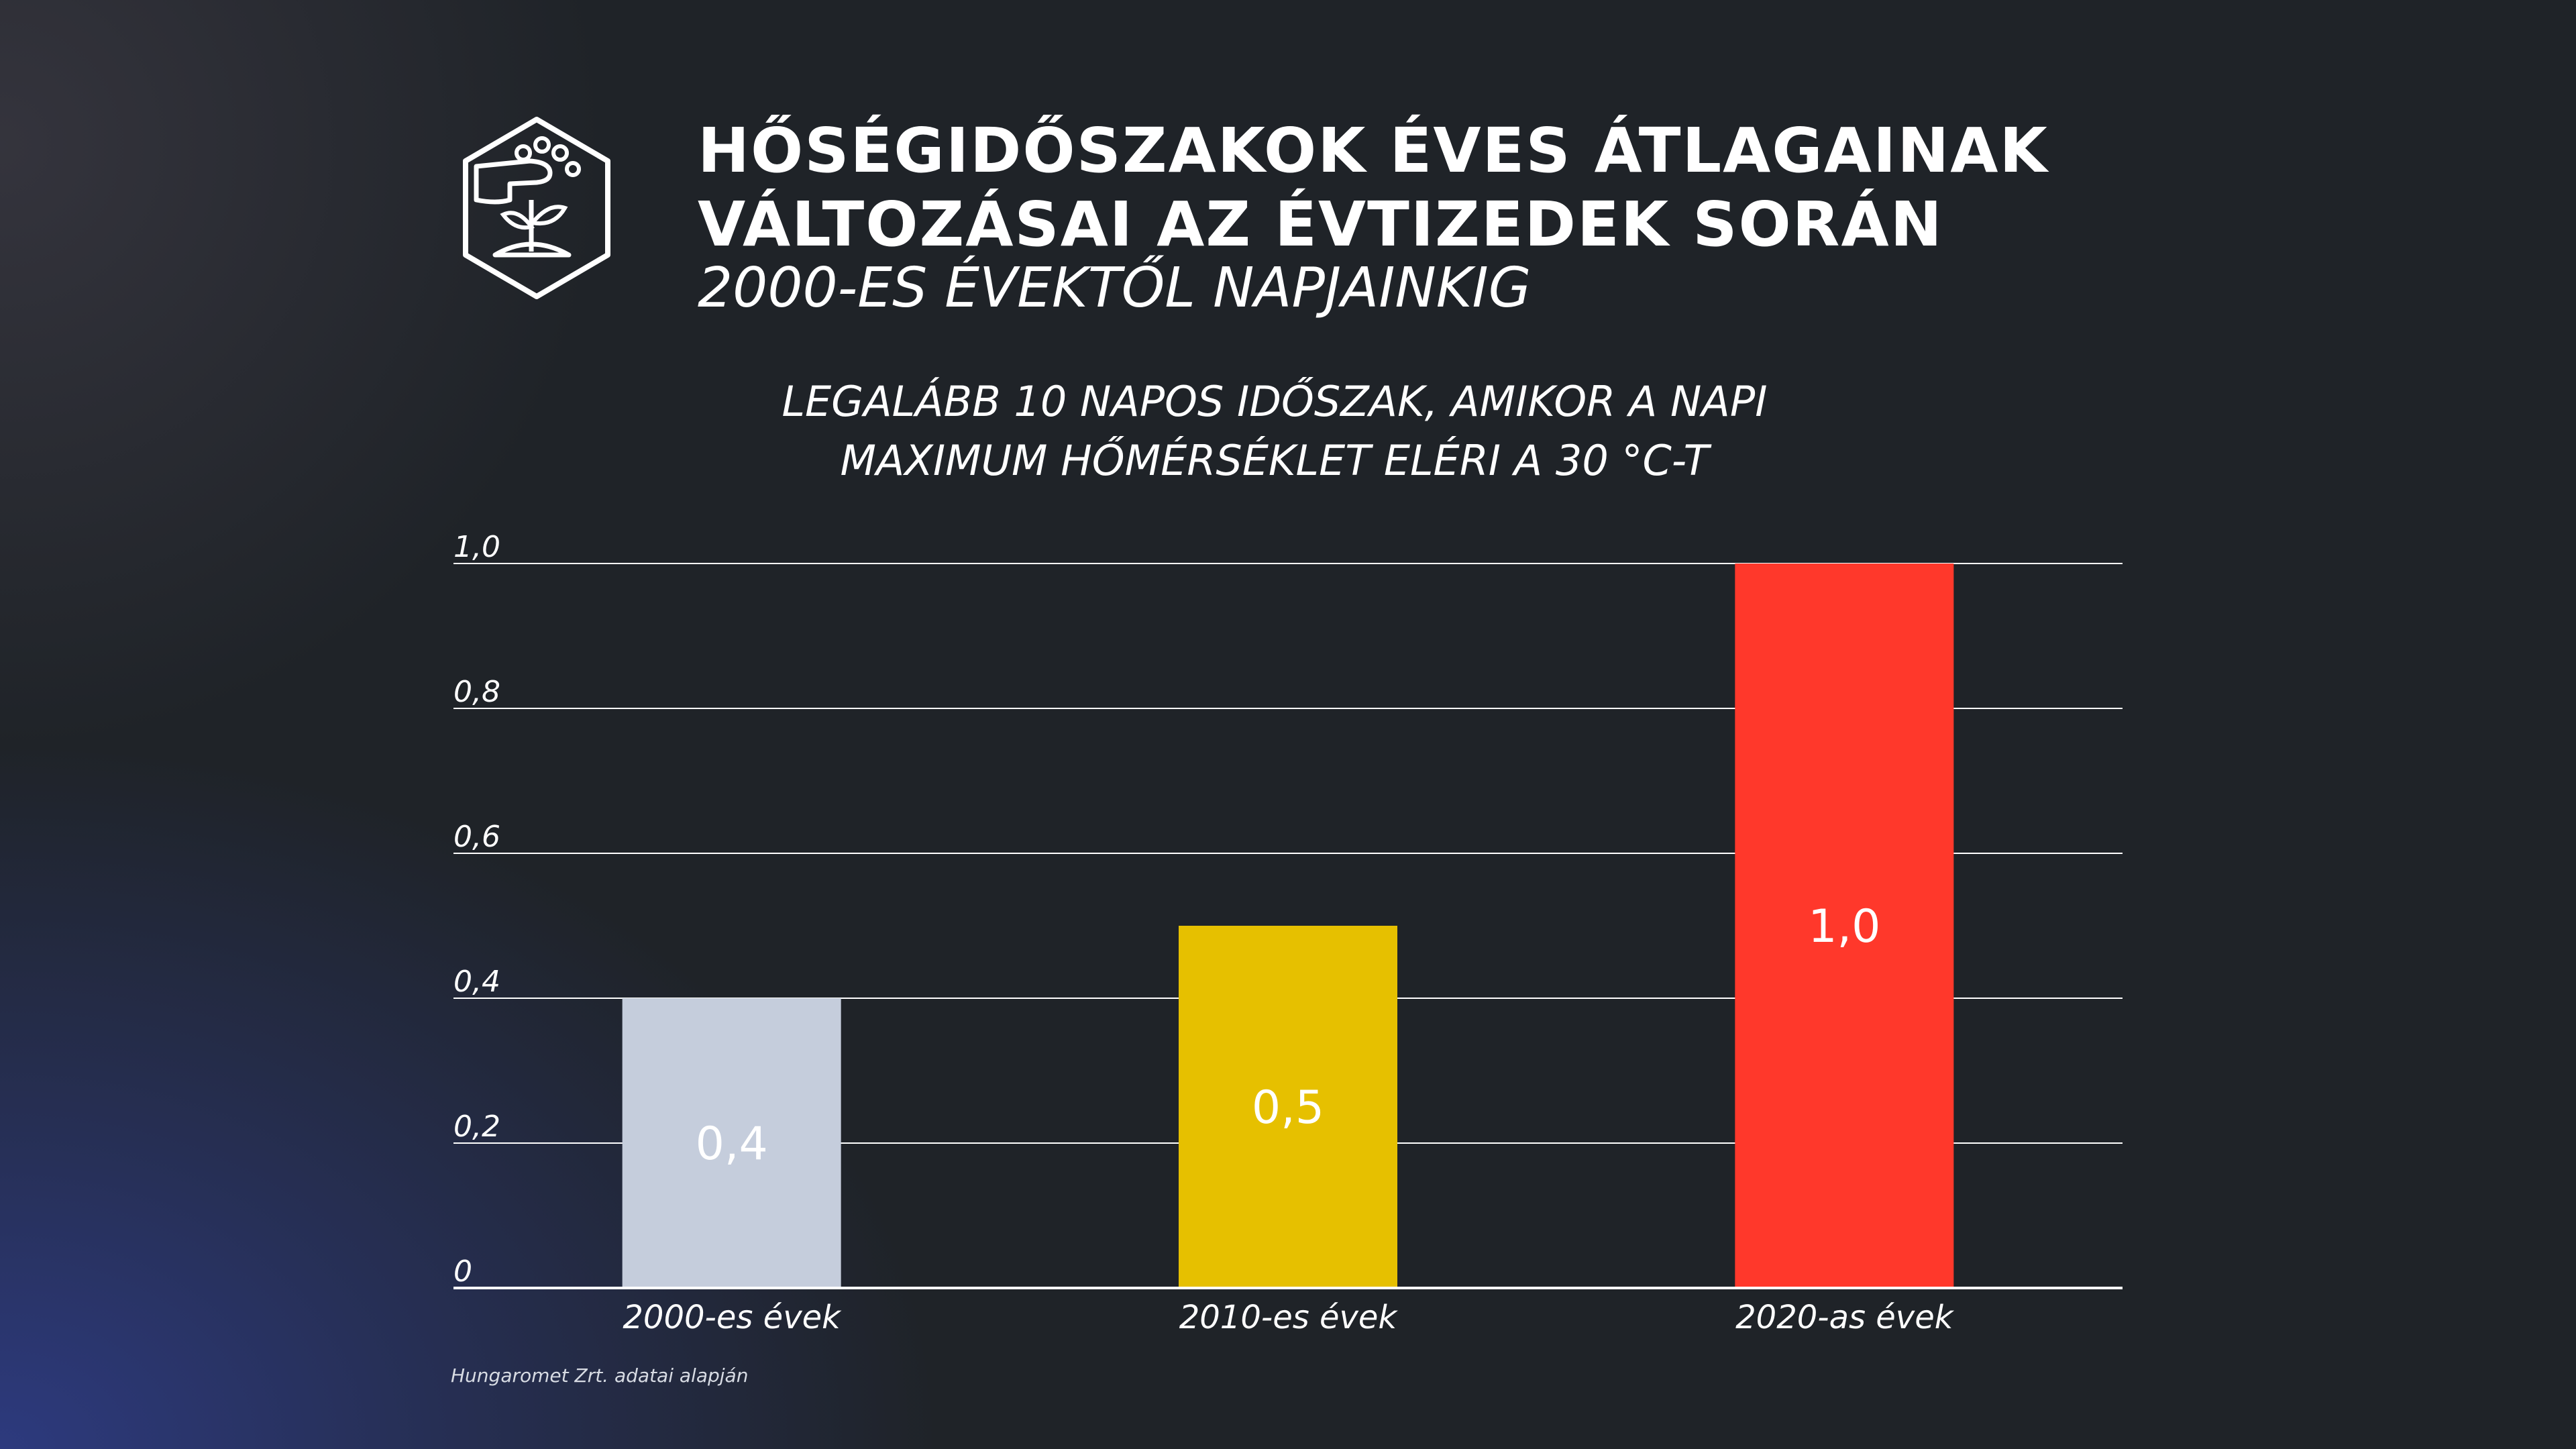  What do you see at coordinates (1289, 1317) in the screenshot?
I see `x-tick-label: 2010-es évek` at bounding box center [1289, 1317].